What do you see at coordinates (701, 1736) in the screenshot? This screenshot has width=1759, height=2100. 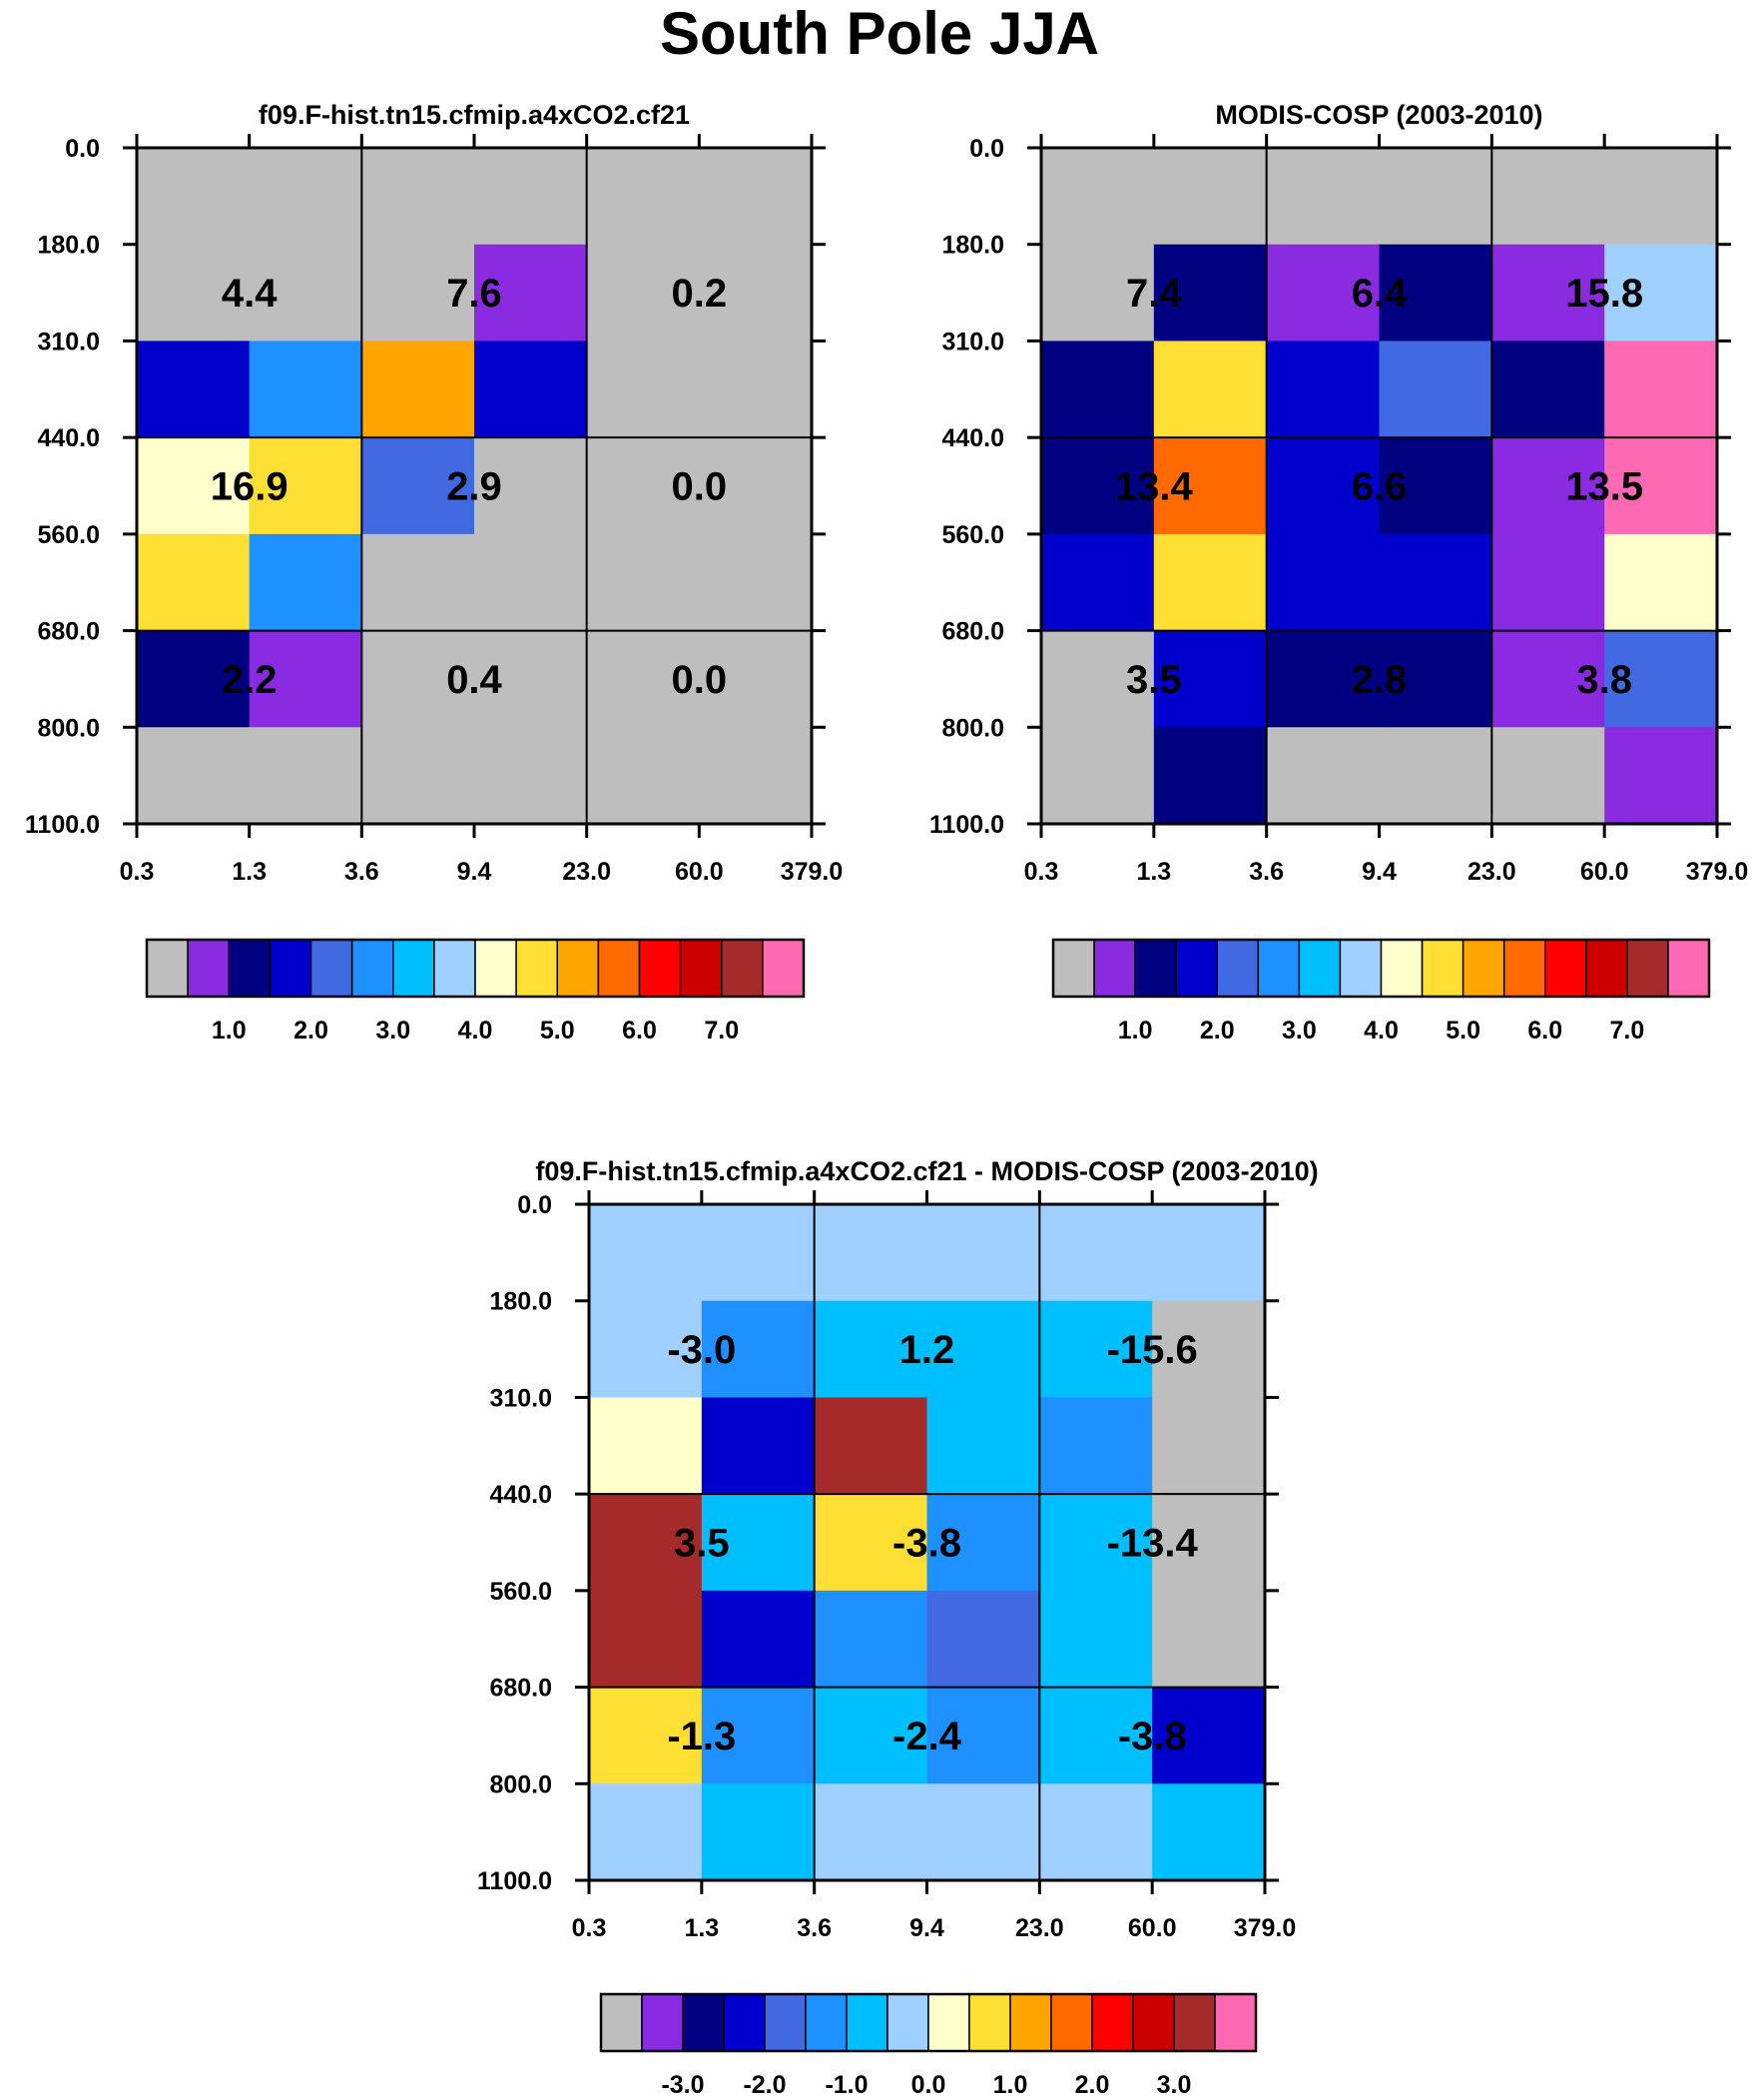 I see `block-value-label: -1.3` at bounding box center [701, 1736].